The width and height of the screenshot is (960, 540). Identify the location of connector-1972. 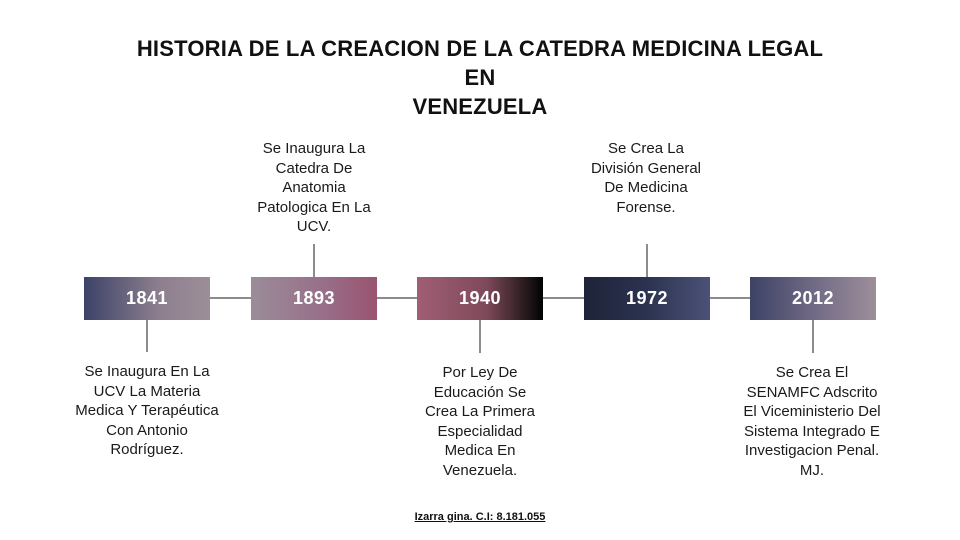
(647, 260).